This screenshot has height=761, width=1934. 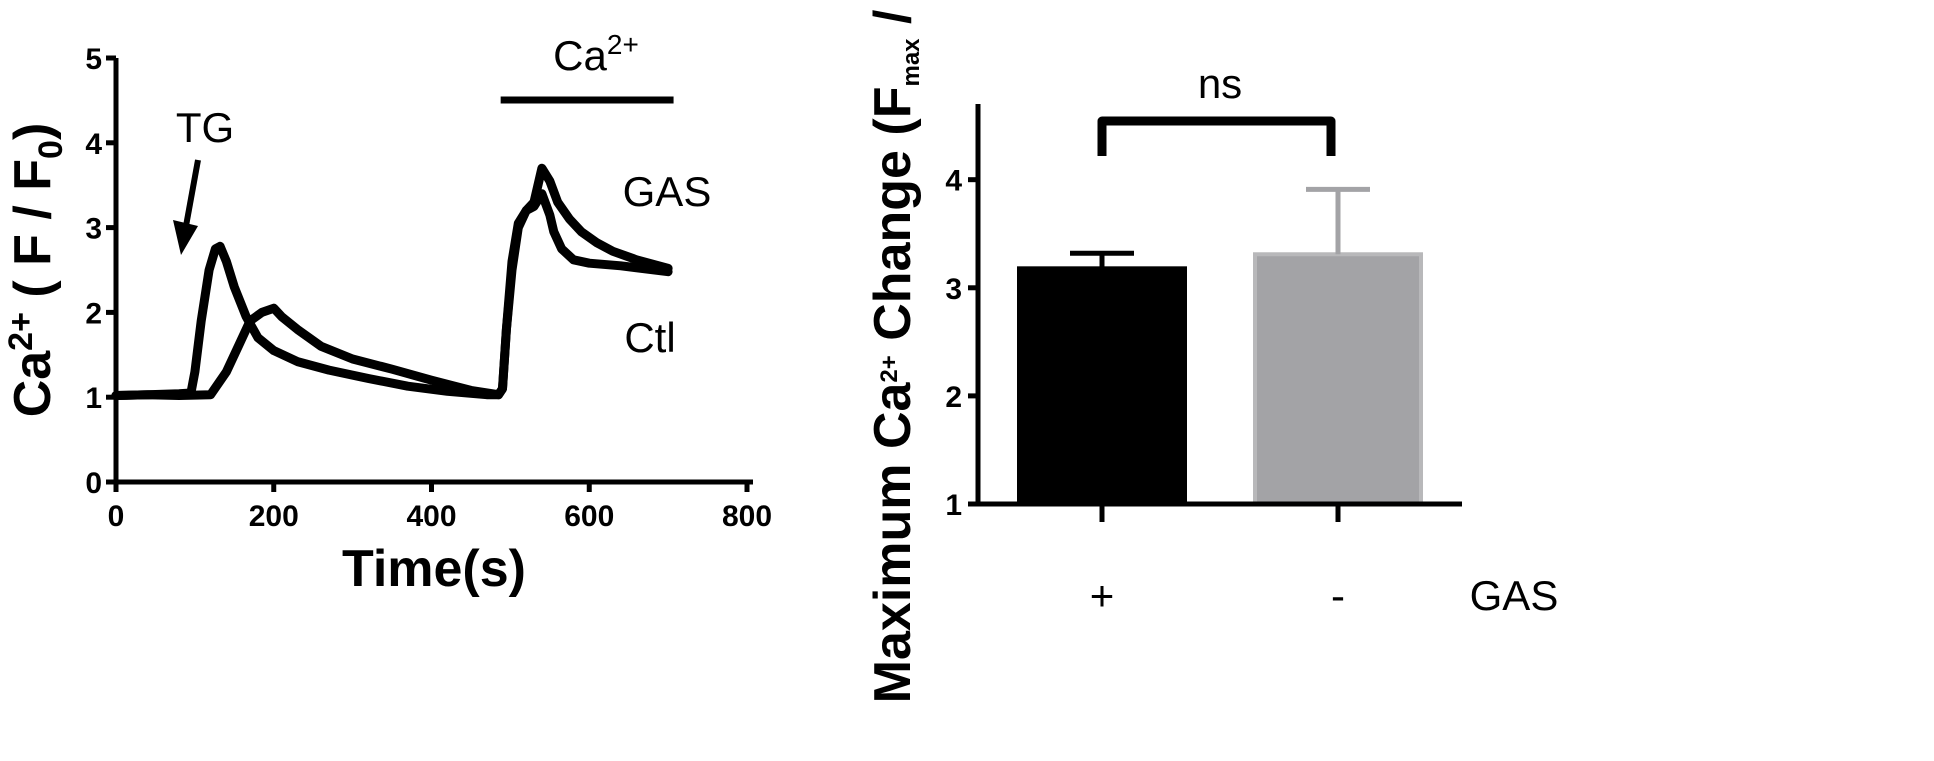 I want to click on left-y-tick-label: 2, so click(x=93, y=313).